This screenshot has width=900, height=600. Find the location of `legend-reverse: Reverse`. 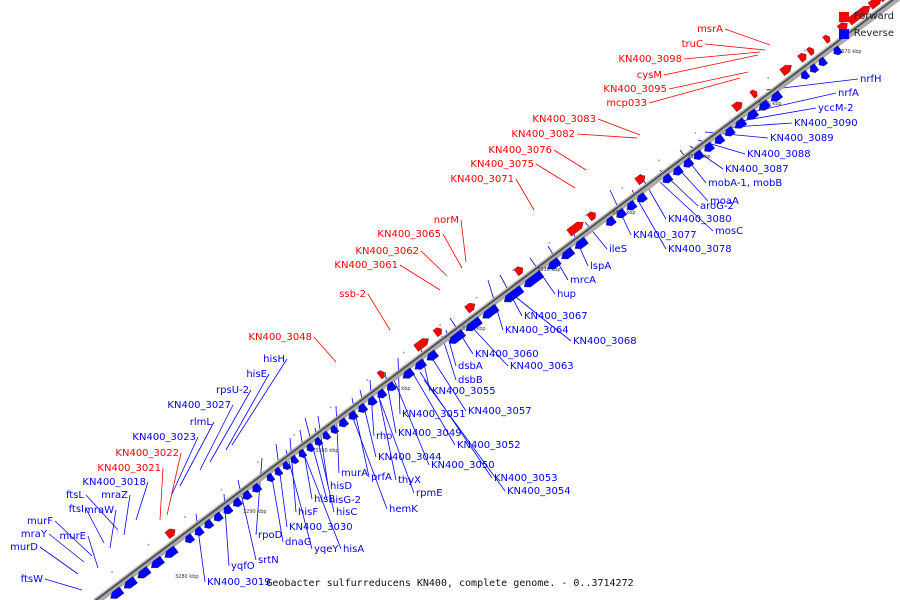

legend-reverse: Reverse is located at coordinates (866, 33).